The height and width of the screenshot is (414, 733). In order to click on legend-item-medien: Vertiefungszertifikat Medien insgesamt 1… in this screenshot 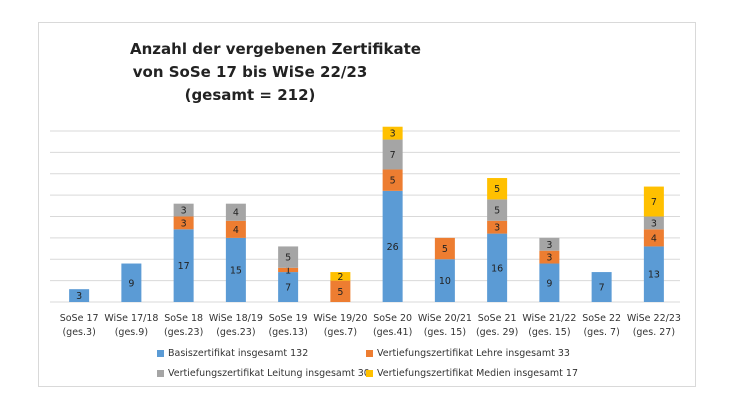, I will do `click(472, 373)`.